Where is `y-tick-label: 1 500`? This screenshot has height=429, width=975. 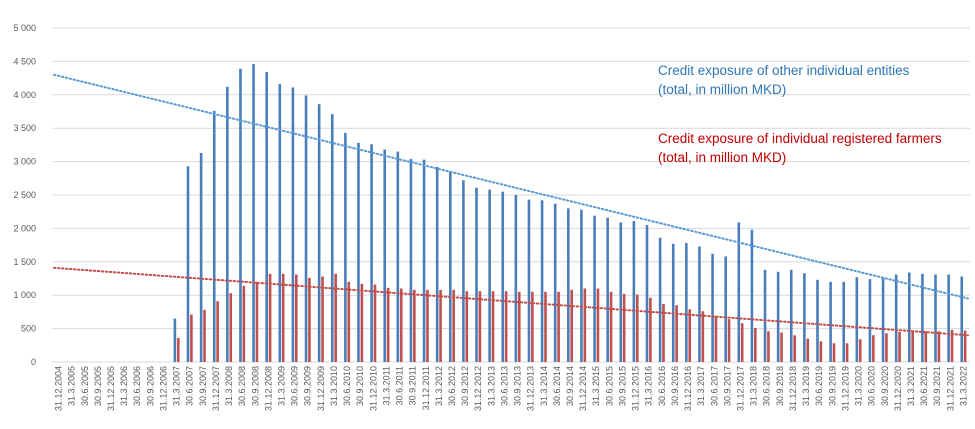
y-tick-label: 1 500 is located at coordinates (24, 262).